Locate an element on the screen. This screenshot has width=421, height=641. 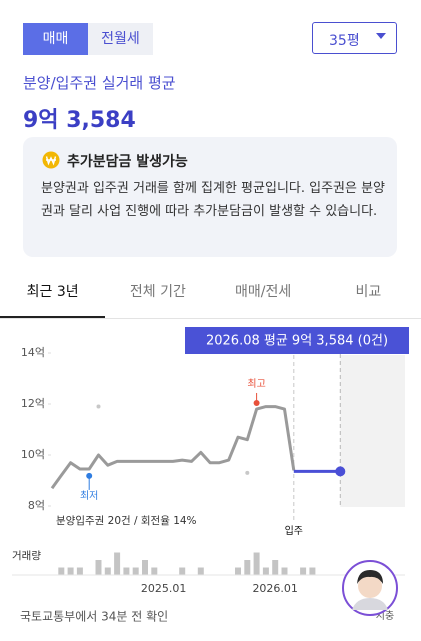
volume-label: 거래량 is located at coordinates (26, 556).